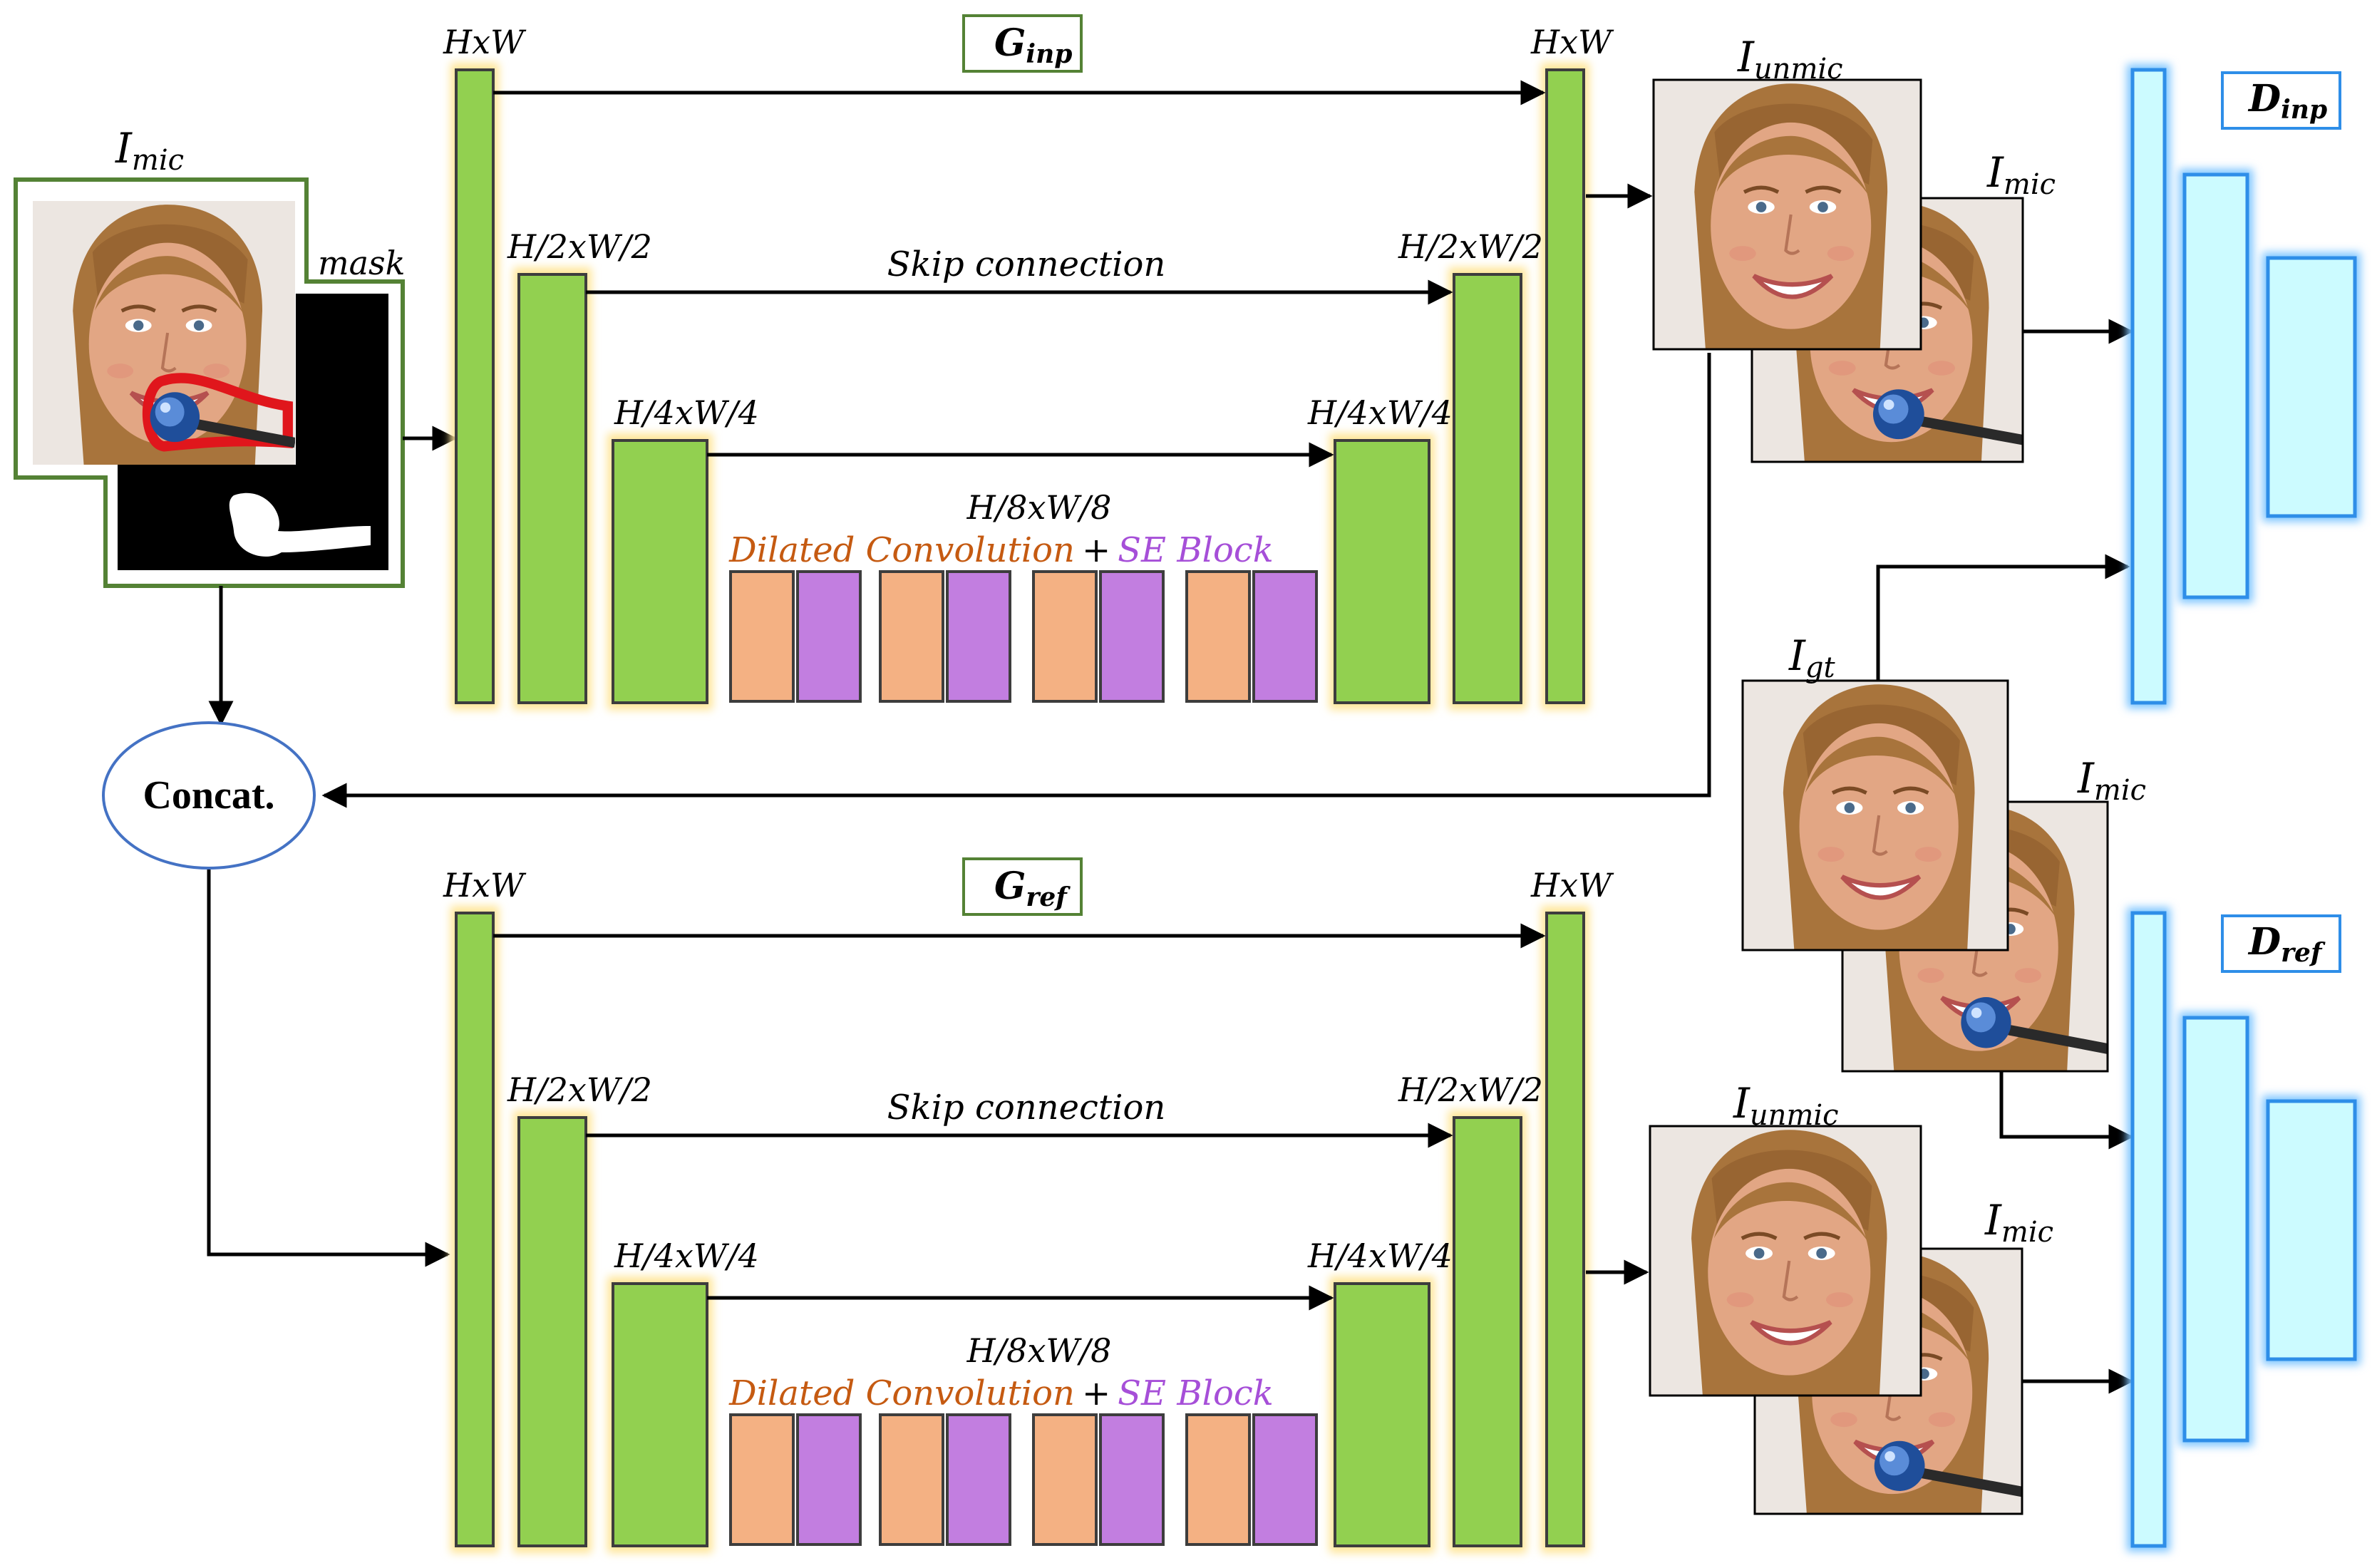  Describe the element at coordinates (552, 488) in the screenshot. I see `inp-feature-block-half-left` at that location.